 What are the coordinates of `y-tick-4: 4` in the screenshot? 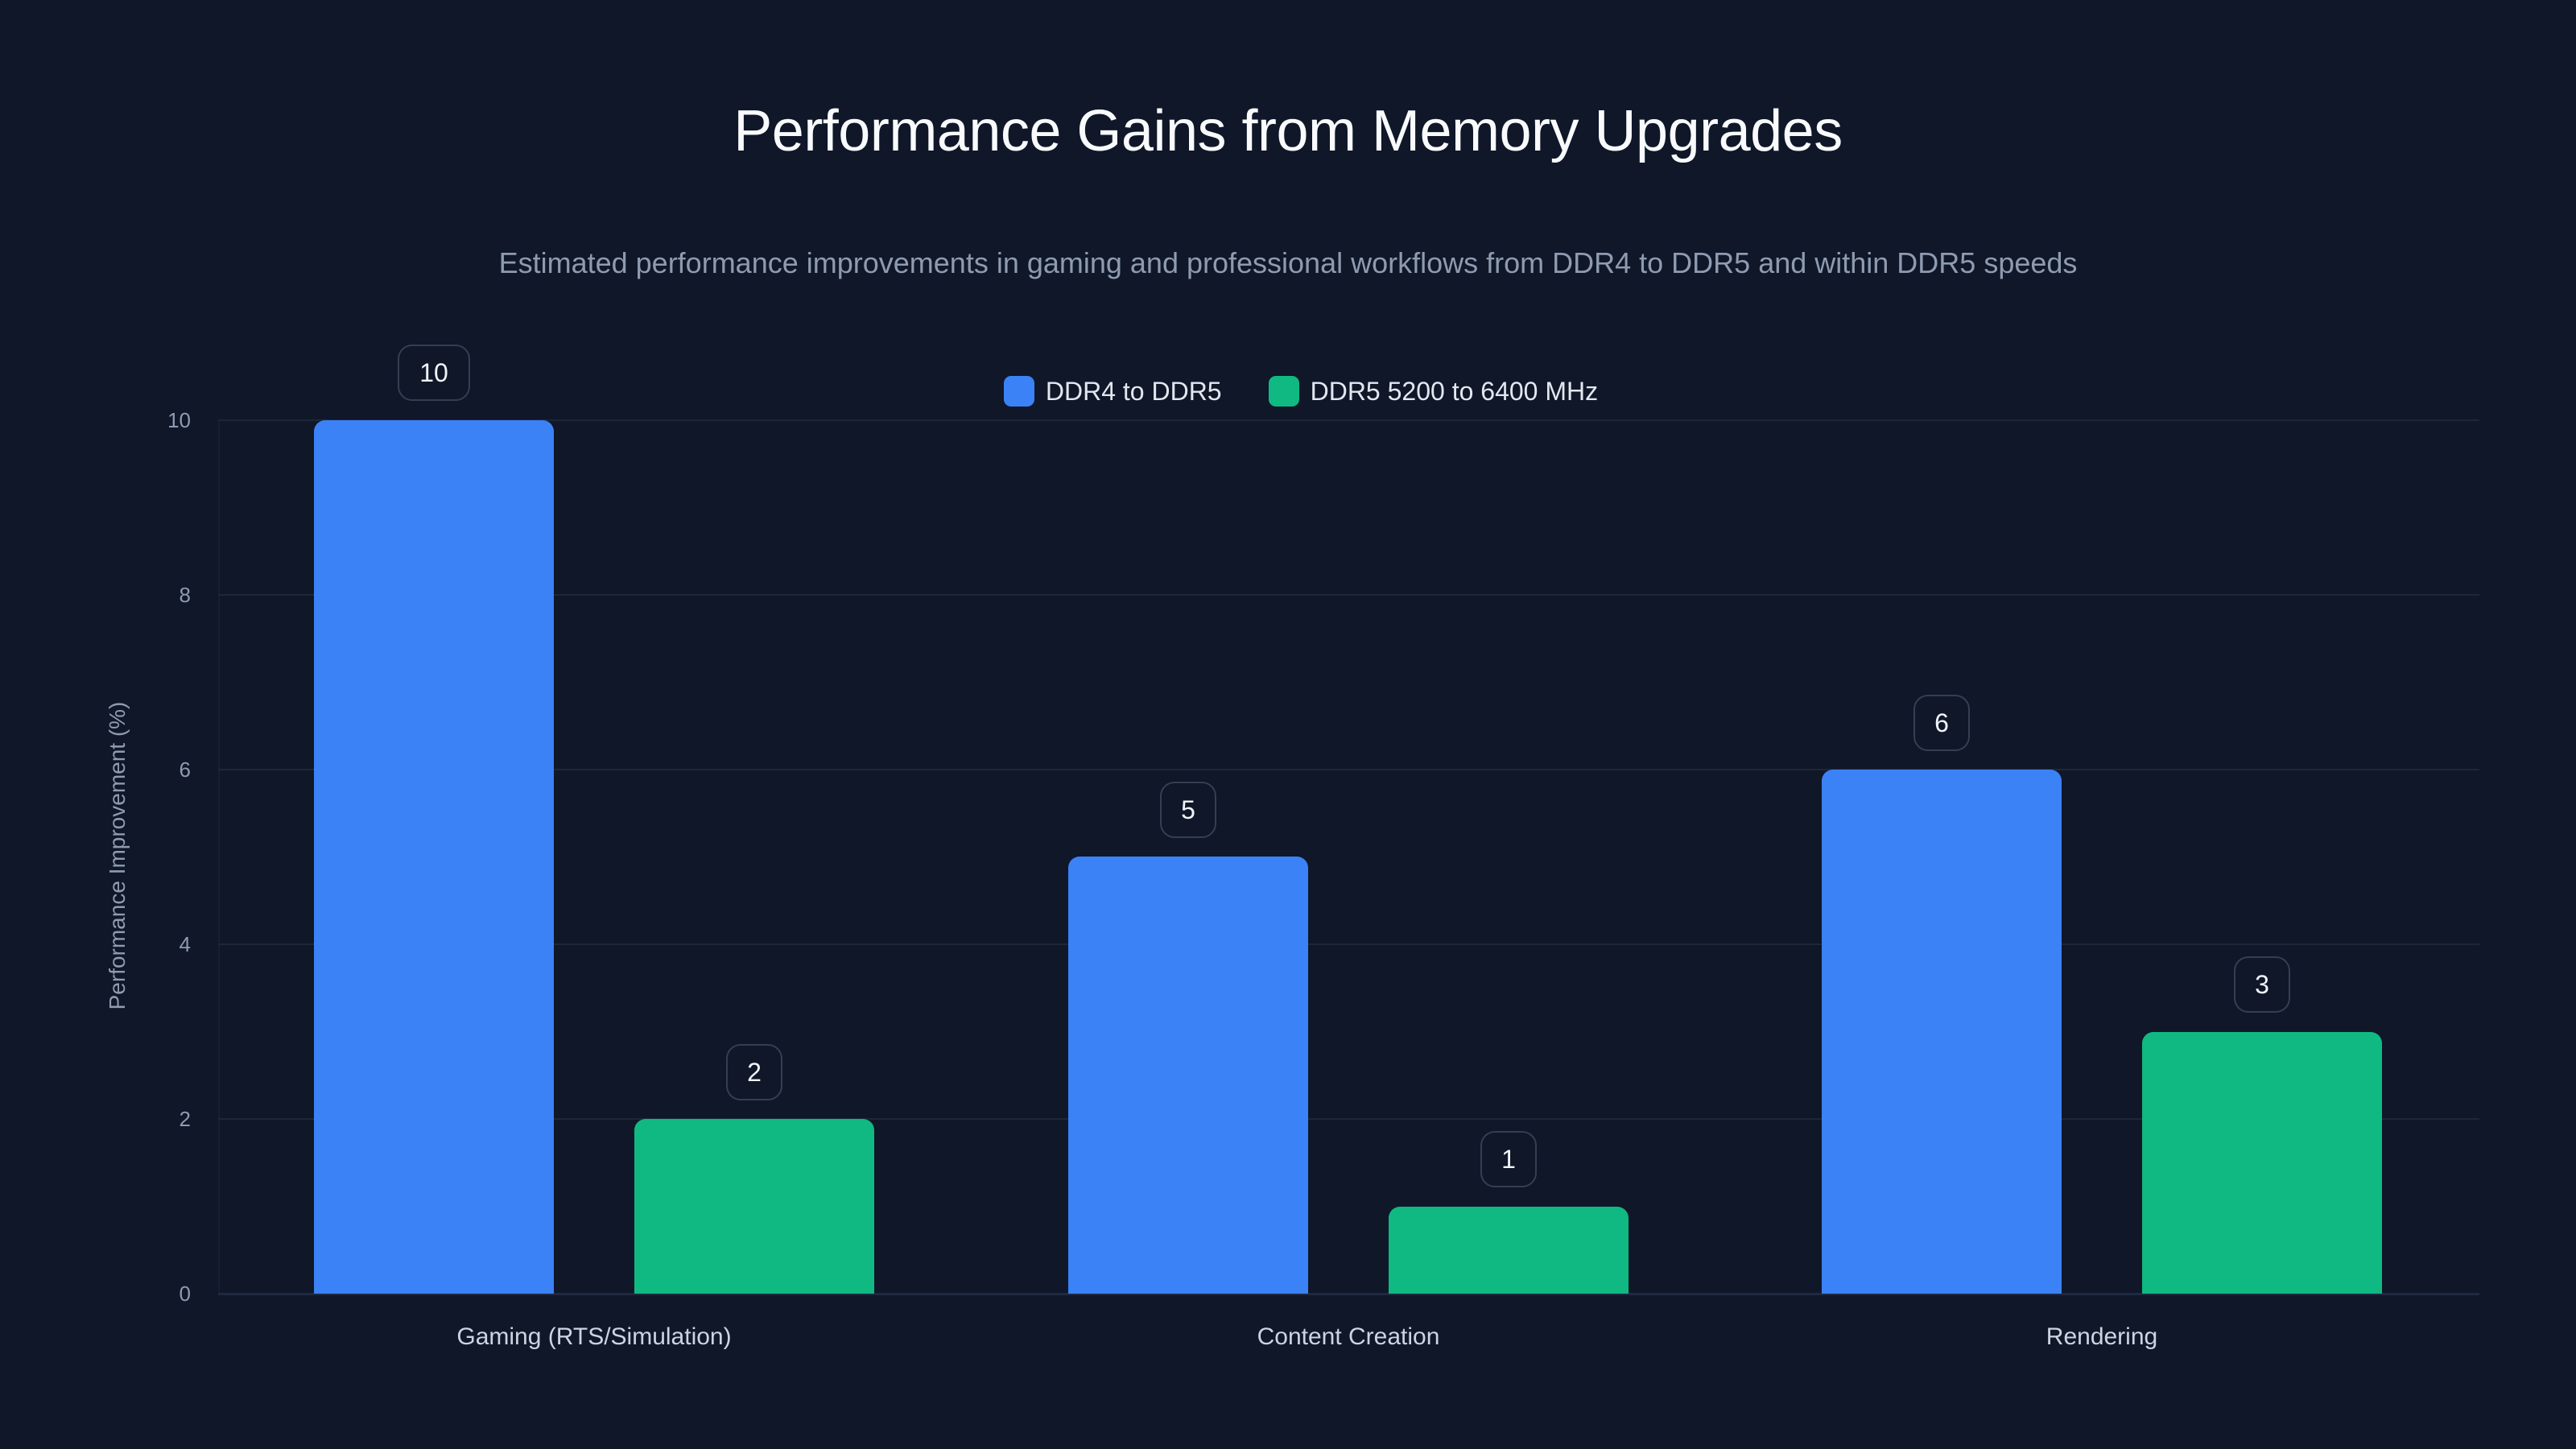 It's located at (185, 944).